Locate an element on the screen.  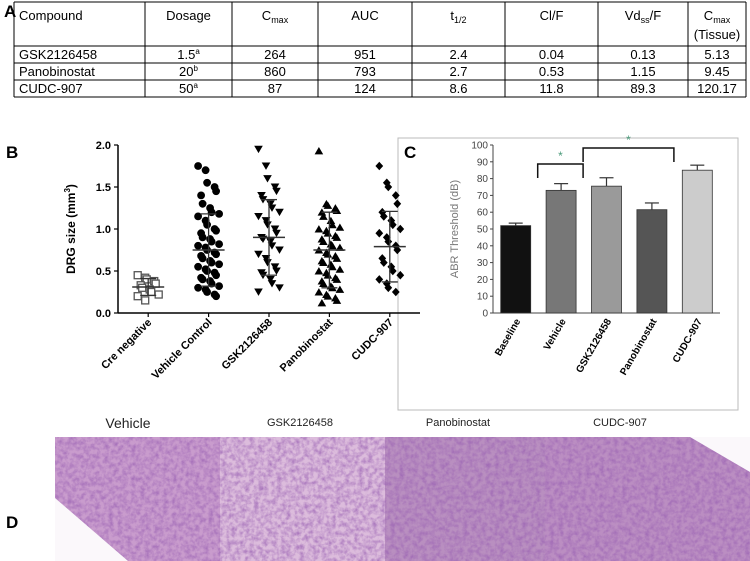
panel-label: D is located at coordinates (12, 522).